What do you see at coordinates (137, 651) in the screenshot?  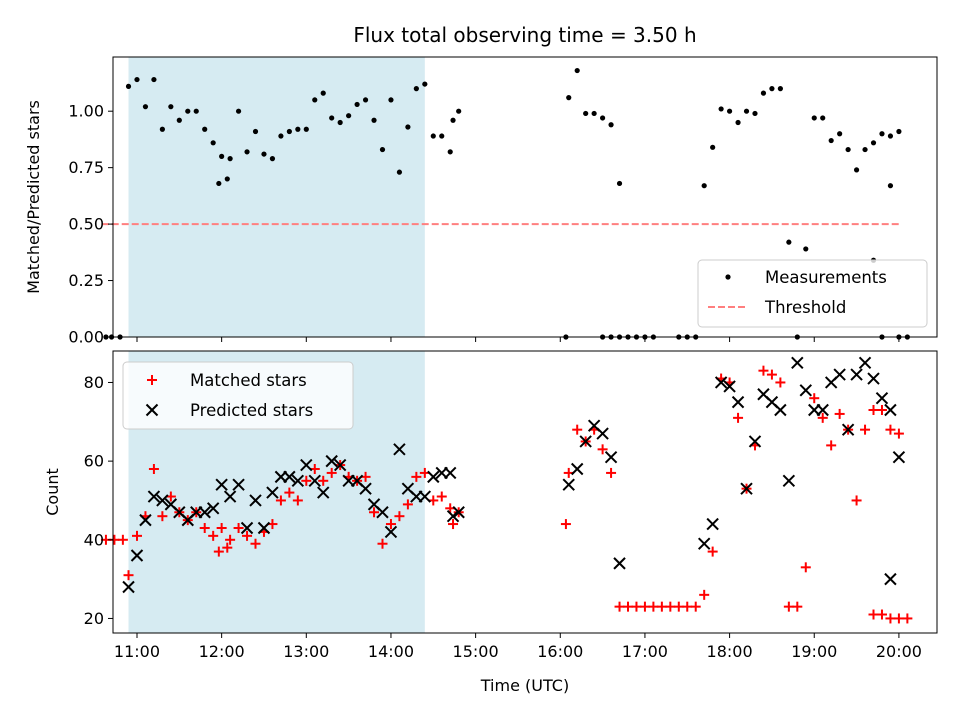 I see `x-tick-label: 11:00` at bounding box center [137, 651].